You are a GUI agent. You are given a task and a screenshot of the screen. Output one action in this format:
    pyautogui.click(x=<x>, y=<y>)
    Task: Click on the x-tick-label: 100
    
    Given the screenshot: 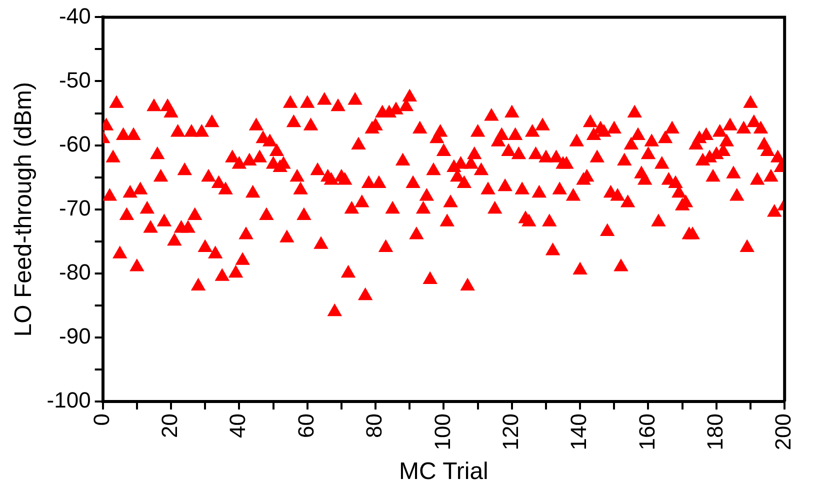 What is the action you would take?
    pyautogui.click(x=442, y=431)
    